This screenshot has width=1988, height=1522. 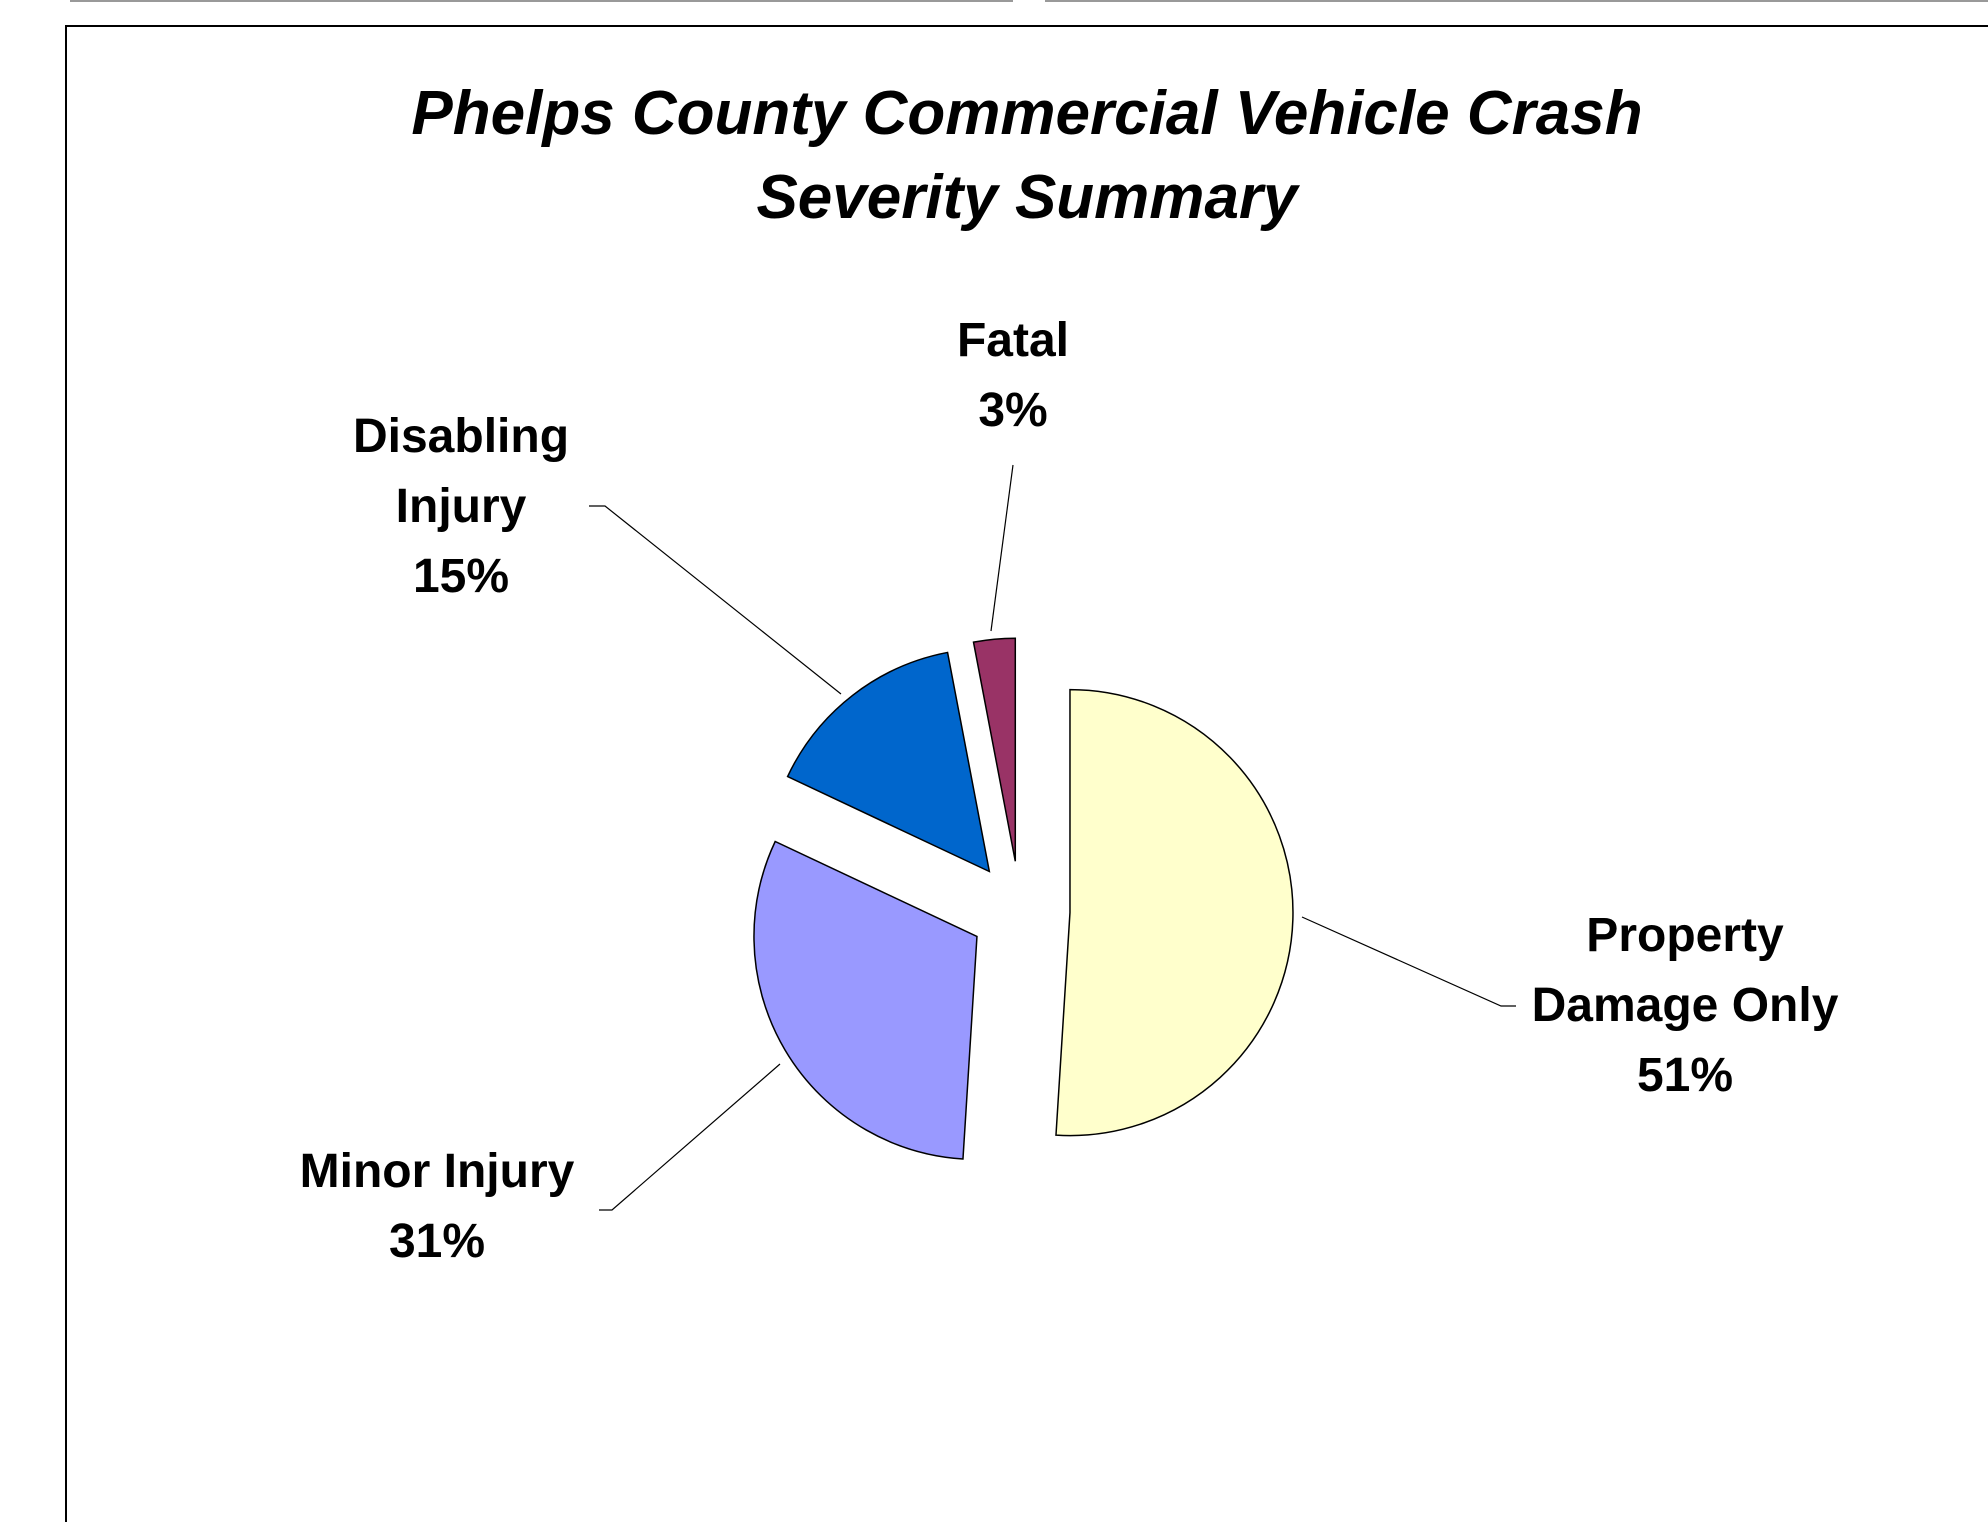 What do you see at coordinates (461, 471) in the screenshot?
I see `category-label: Disabling Injury` at bounding box center [461, 471].